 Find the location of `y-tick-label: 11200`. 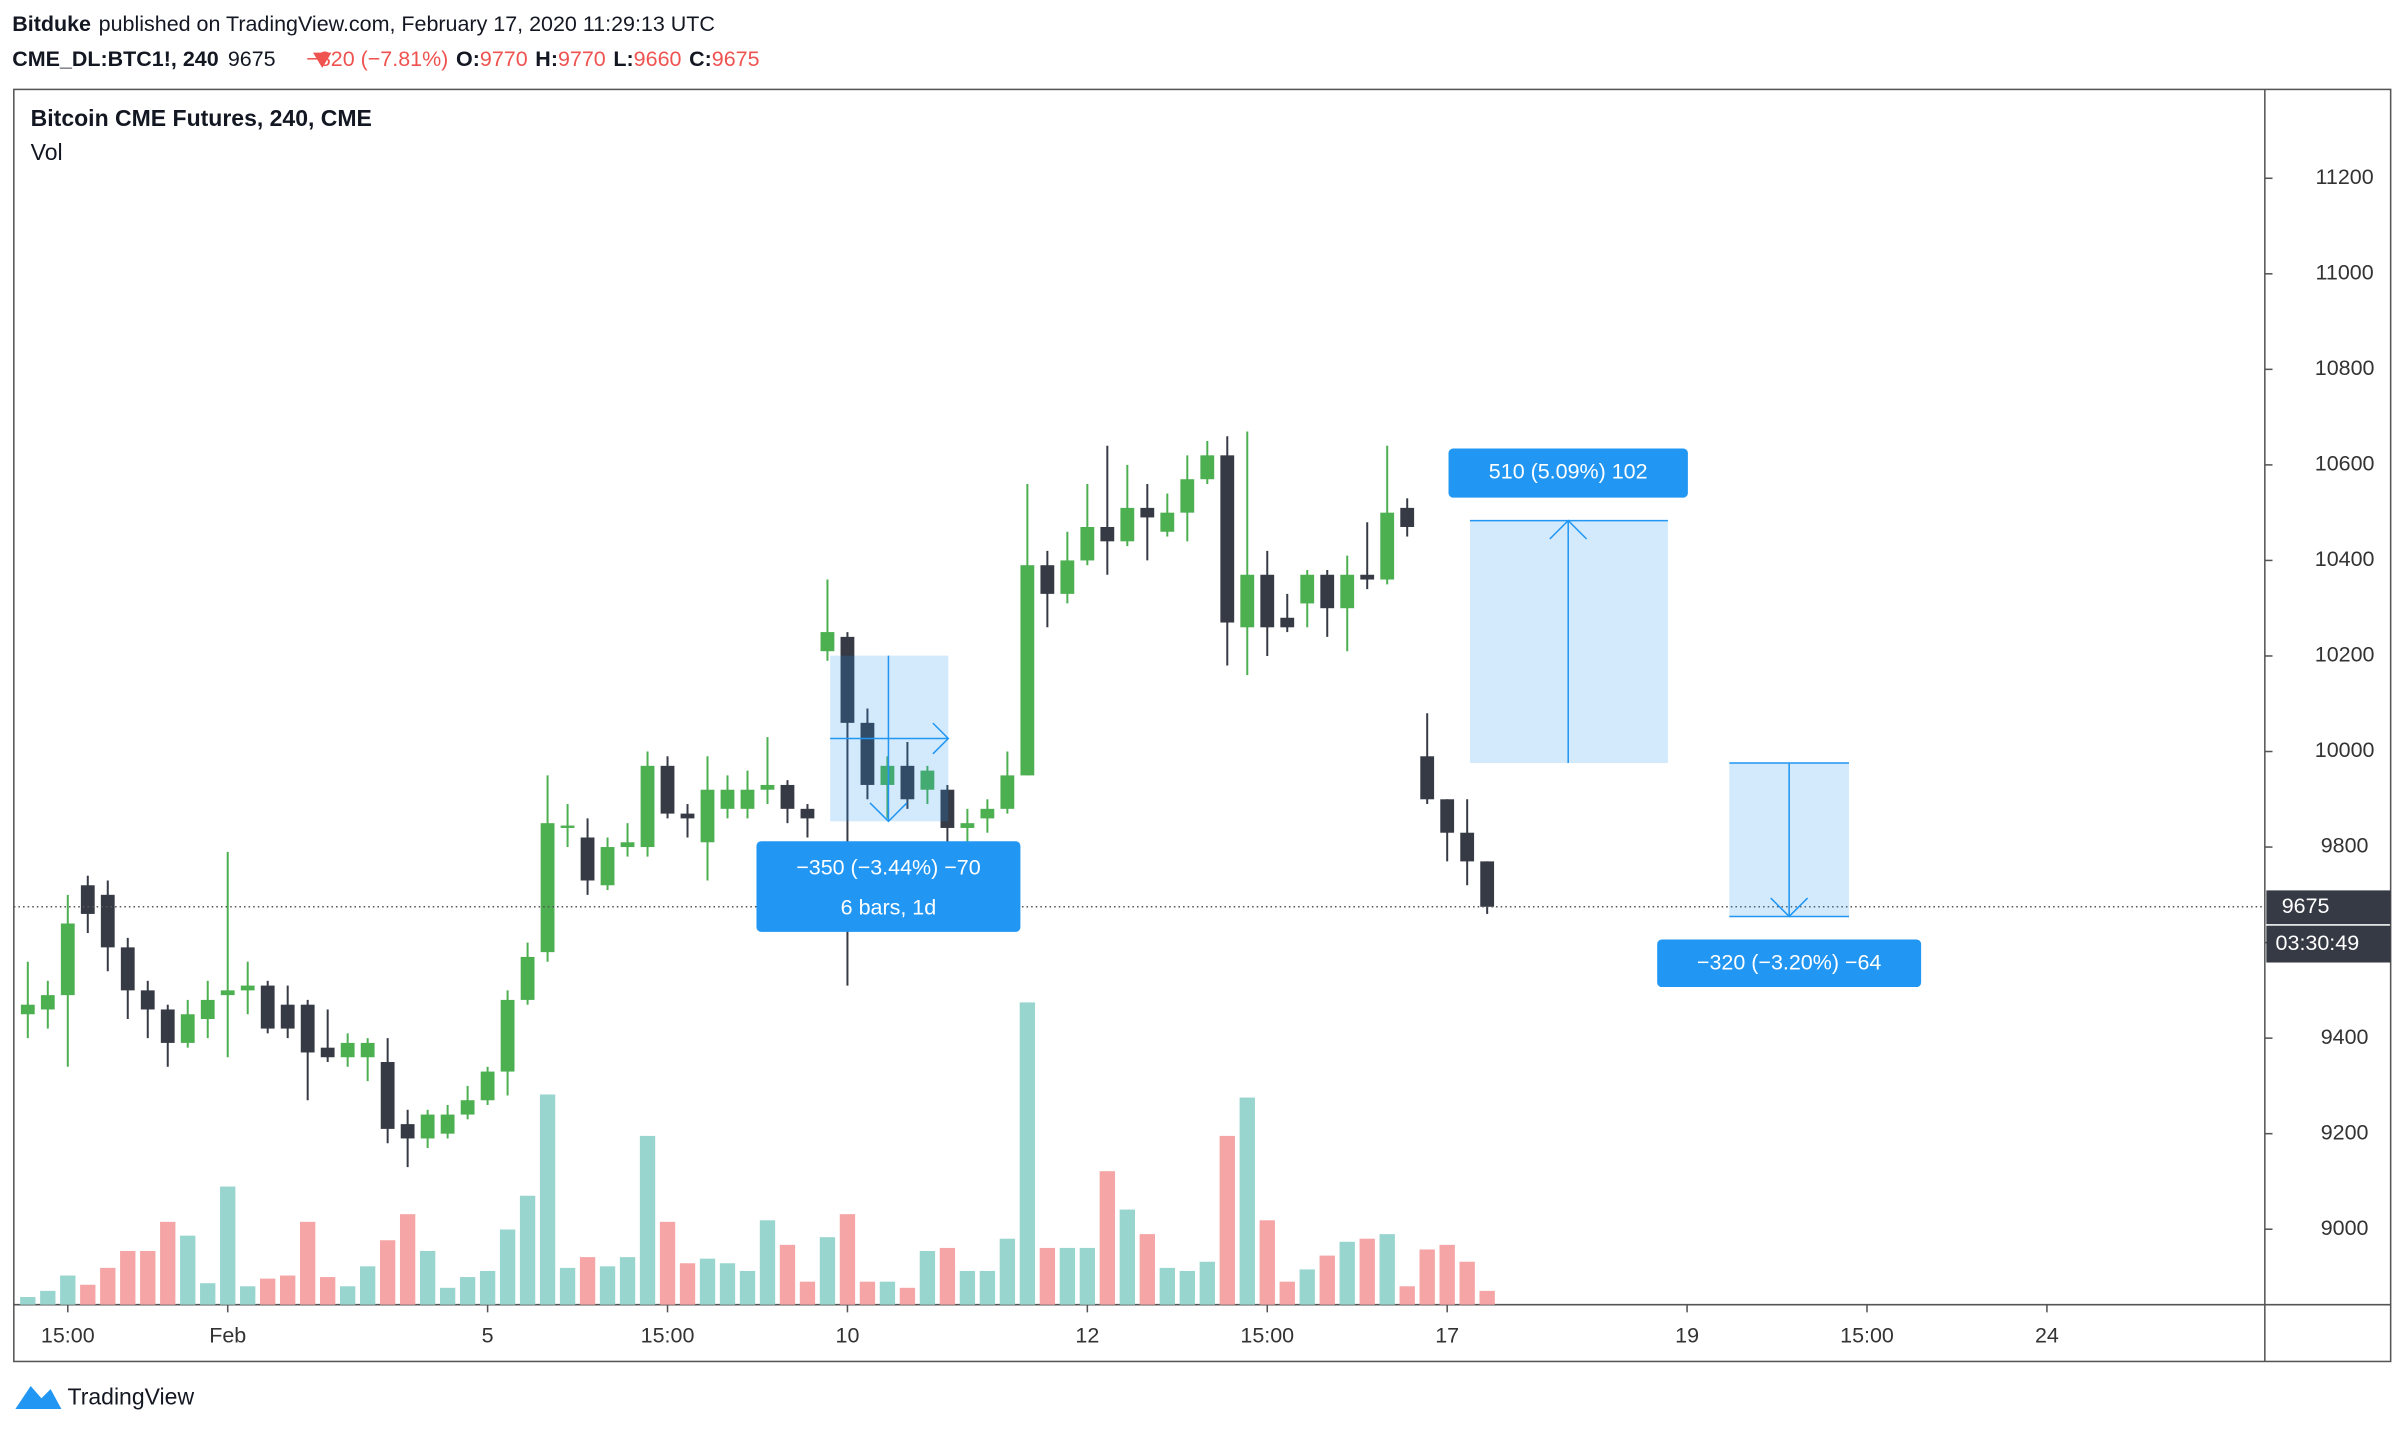

y-tick-label: 11200 is located at coordinates (2345, 177).